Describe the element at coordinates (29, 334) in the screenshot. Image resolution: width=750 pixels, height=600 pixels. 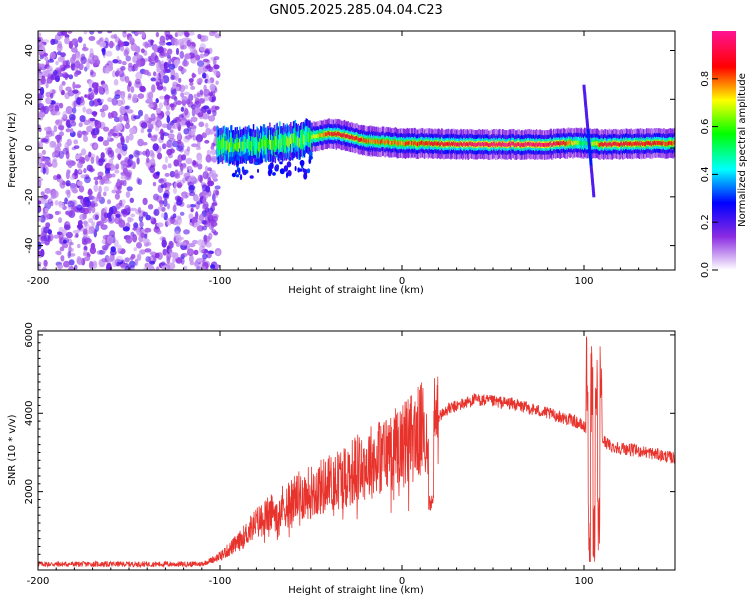
I see `snr-ytick-label: 6000` at that location.